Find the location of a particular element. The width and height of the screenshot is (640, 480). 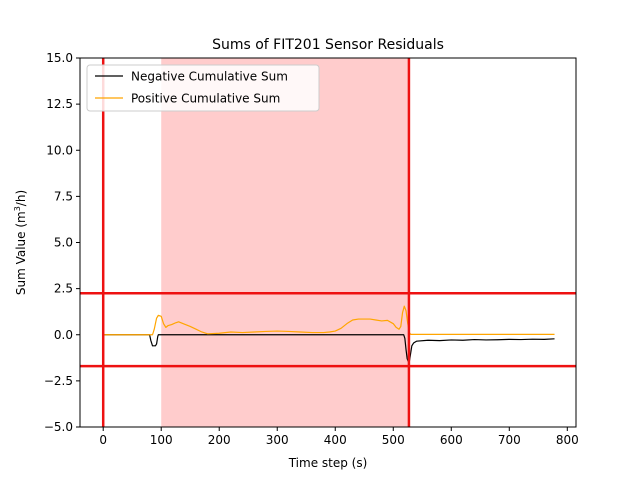

y-axis-label-main: Sum Value (m is located at coordinates (21, 253).